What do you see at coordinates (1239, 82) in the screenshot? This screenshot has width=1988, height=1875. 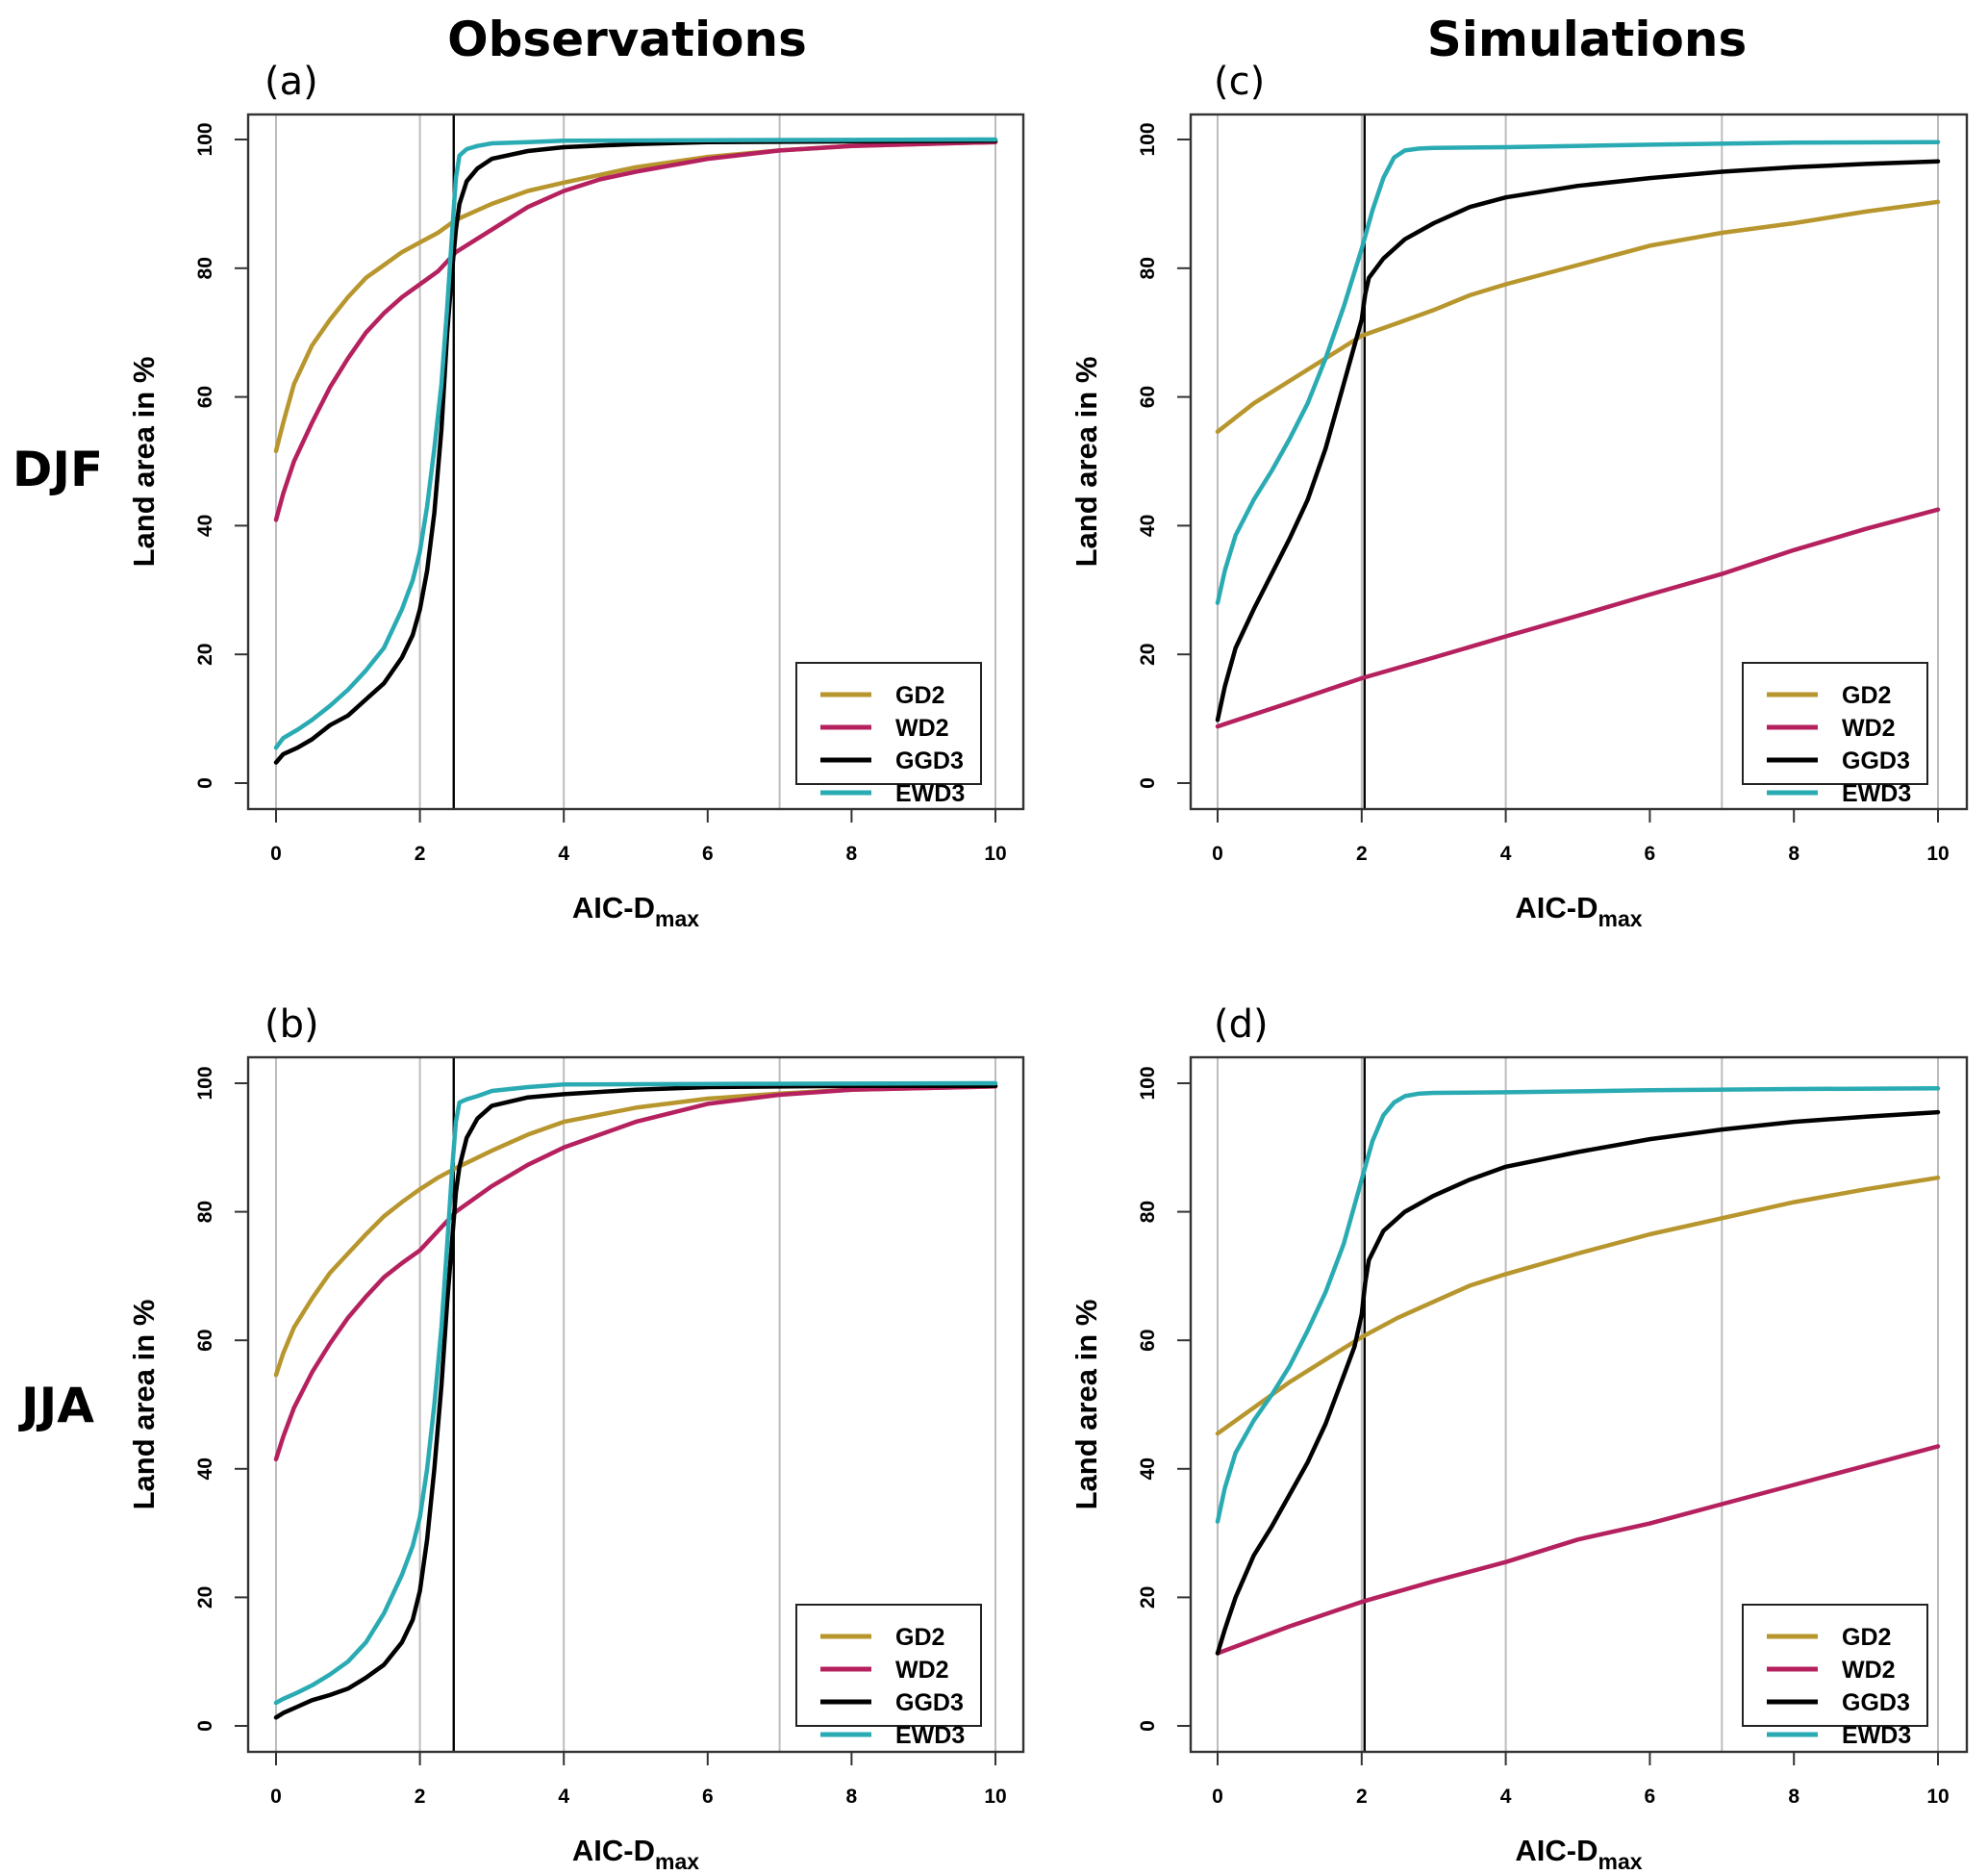 I see `panel-label-c: (c)` at bounding box center [1239, 82].